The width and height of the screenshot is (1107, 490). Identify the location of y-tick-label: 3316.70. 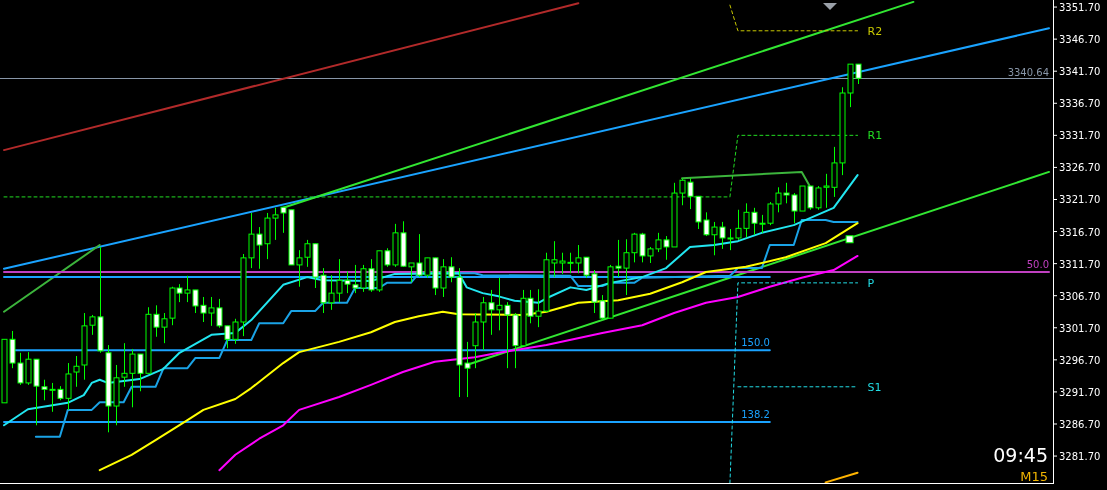
(1080, 232).